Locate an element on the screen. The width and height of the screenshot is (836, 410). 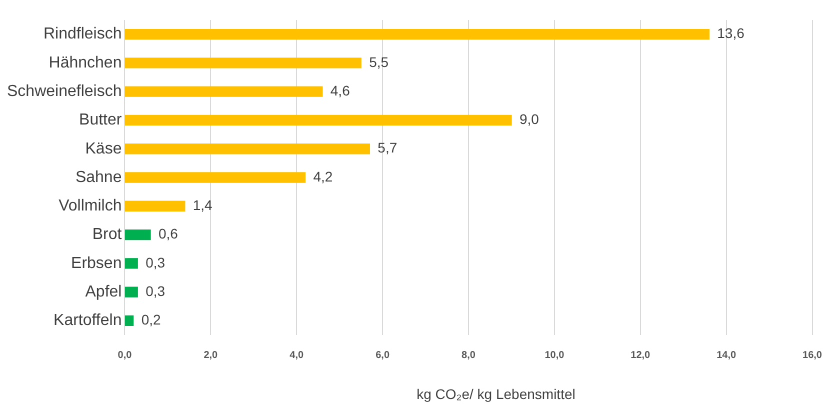
data-label: 13,6 is located at coordinates (731, 33).